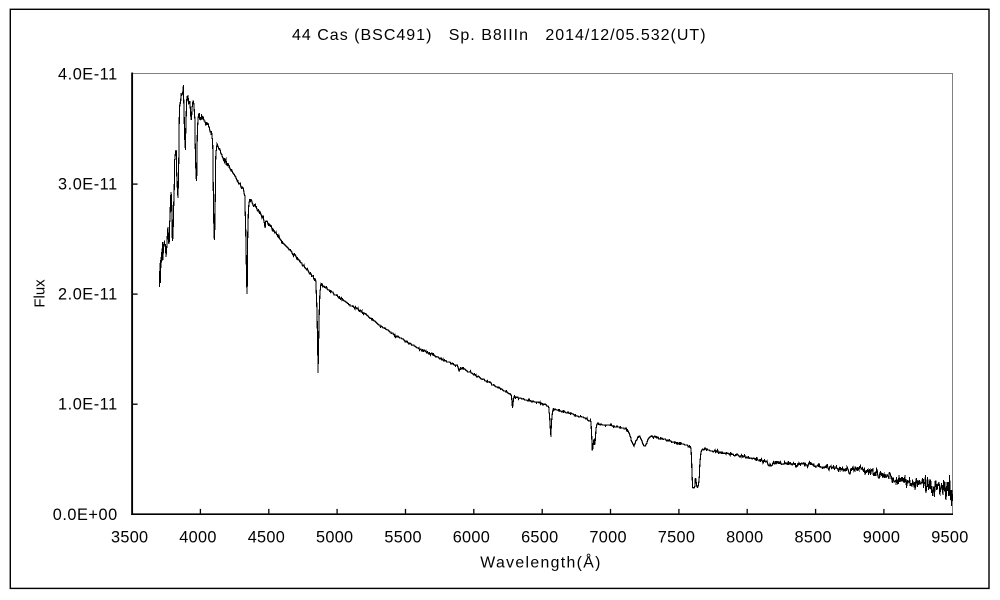 The height and width of the screenshot is (600, 1000). What do you see at coordinates (334, 538) in the screenshot?
I see `svg-text: 5000` at bounding box center [334, 538].